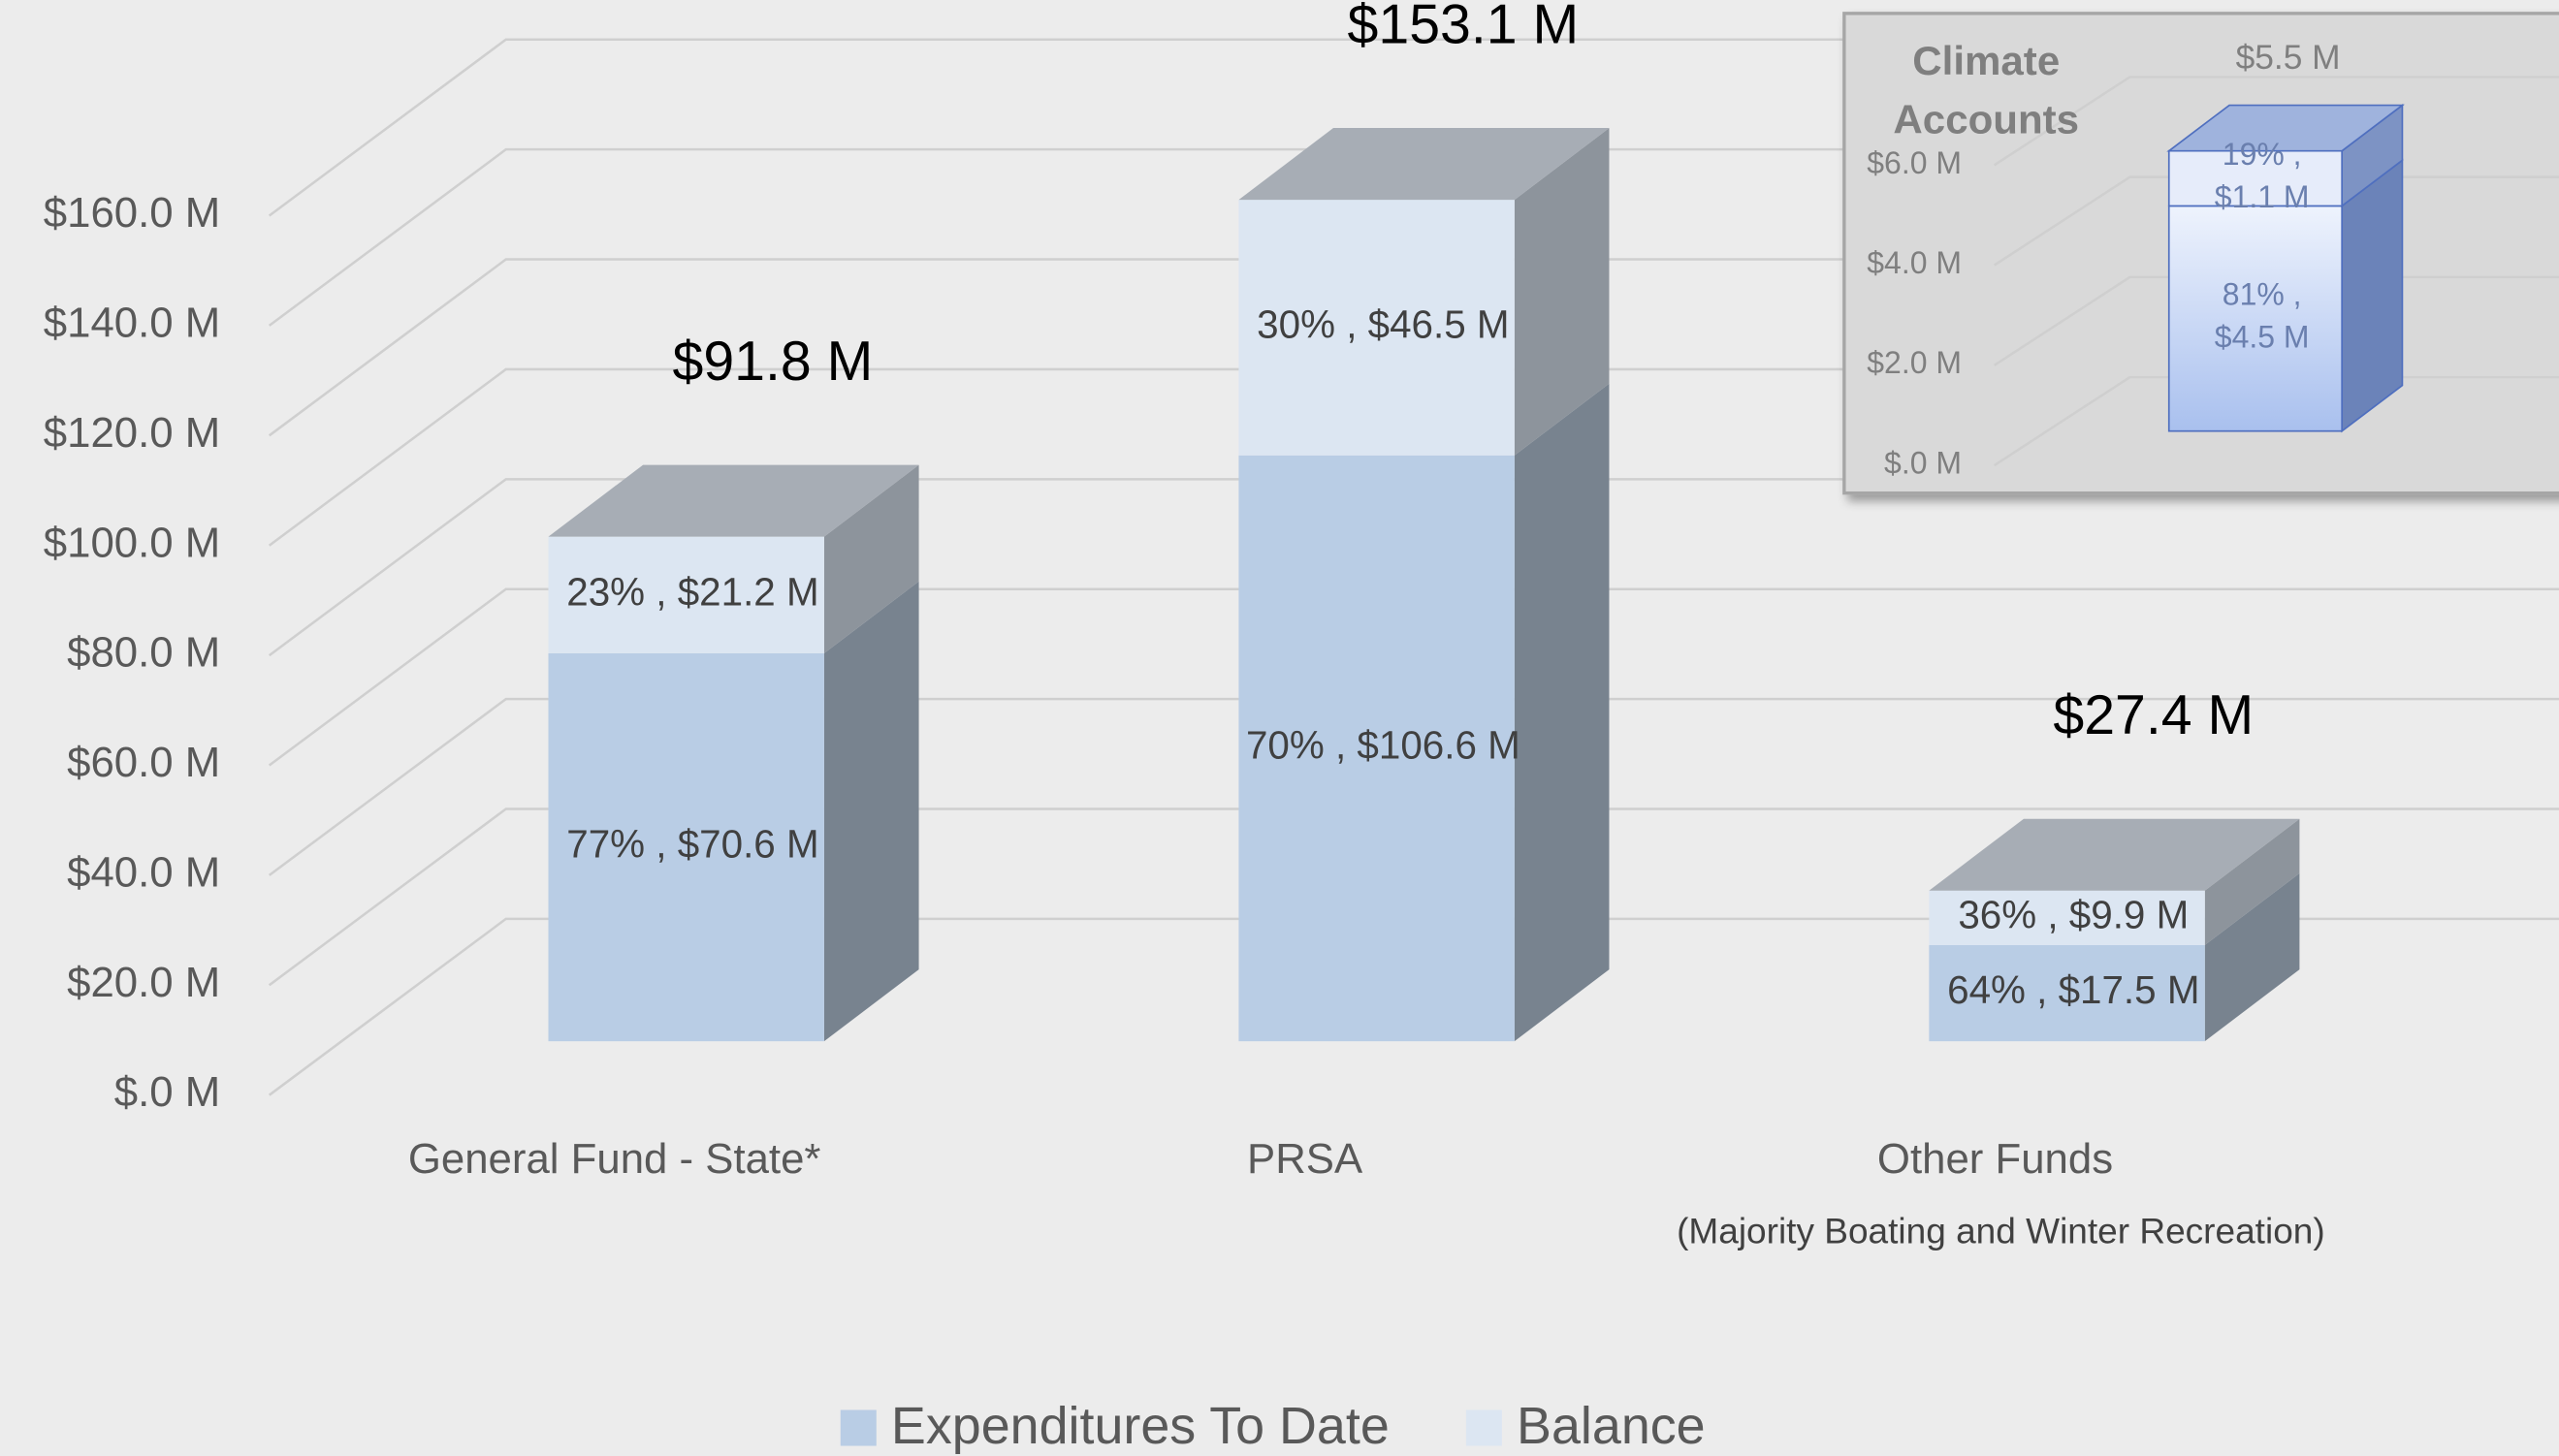  I want to click on y-tick-label: $40.0 M, so click(143, 872).